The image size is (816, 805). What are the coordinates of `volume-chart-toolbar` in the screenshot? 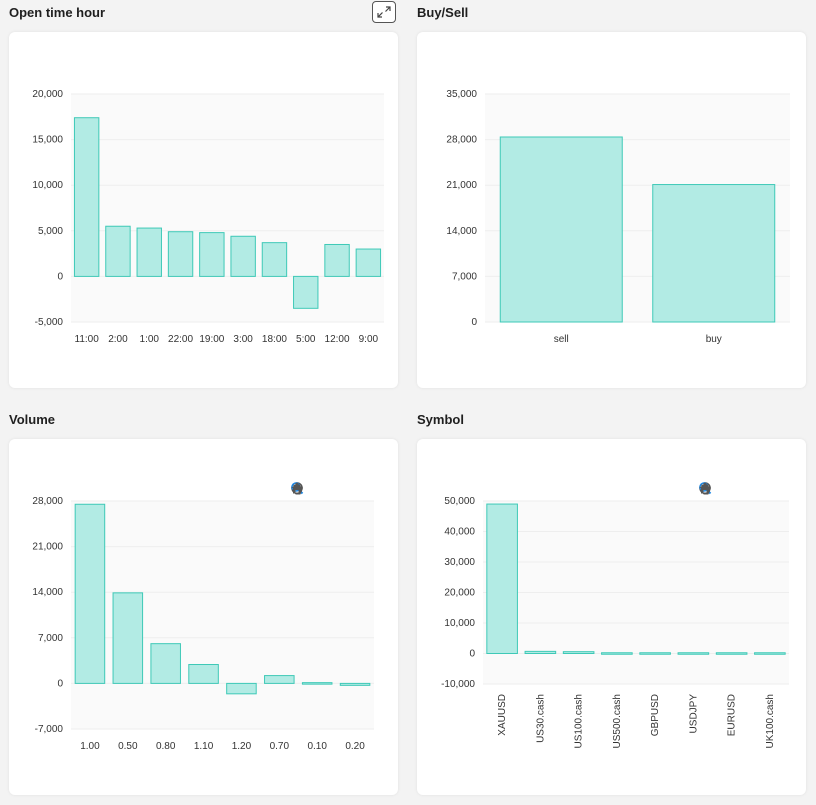 It's located at (331, 488).